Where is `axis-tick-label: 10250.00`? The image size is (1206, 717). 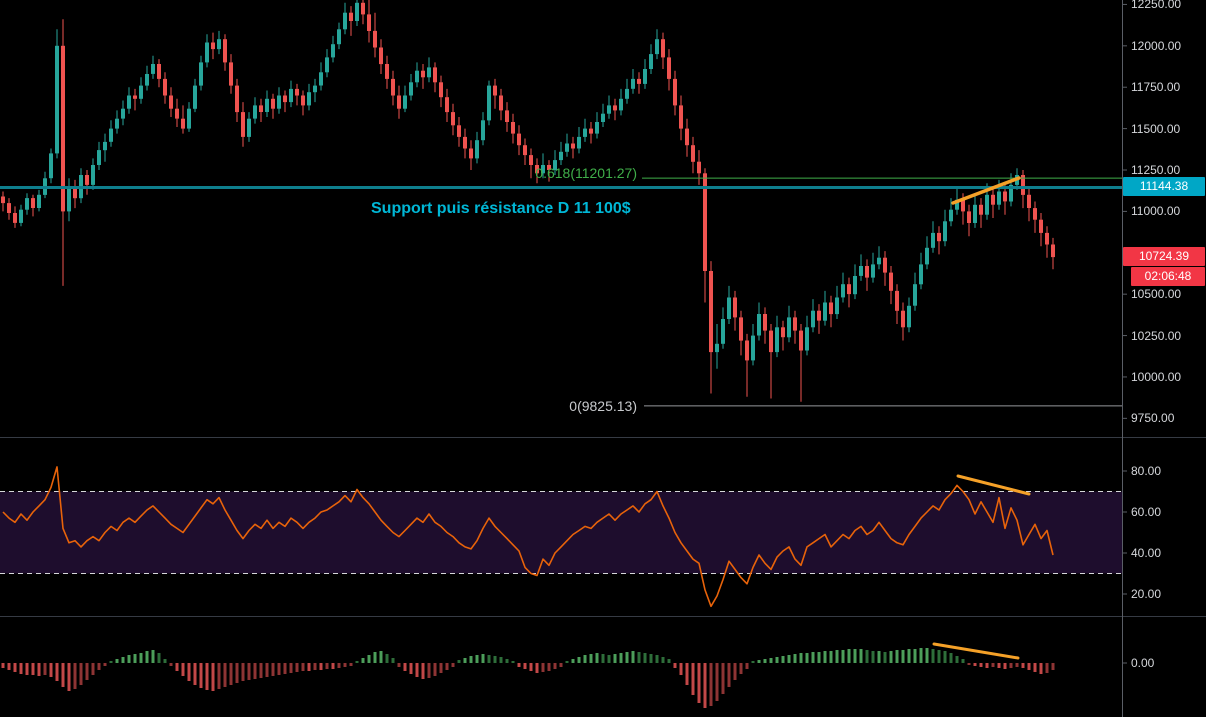
axis-tick-label: 10250.00 is located at coordinates (1156, 335).